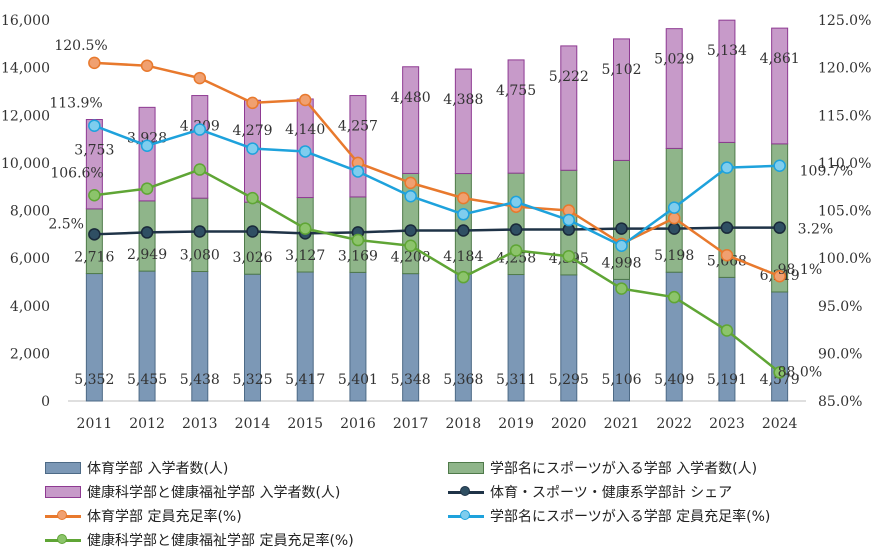 The image size is (883, 552). What do you see at coordinates (94, 258) in the screenshot?
I see `bar-value-label: 2,716` at bounding box center [94, 258].